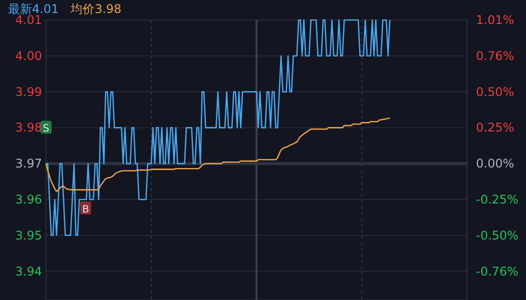  I want to click on trade-badge: B, so click(86, 208).